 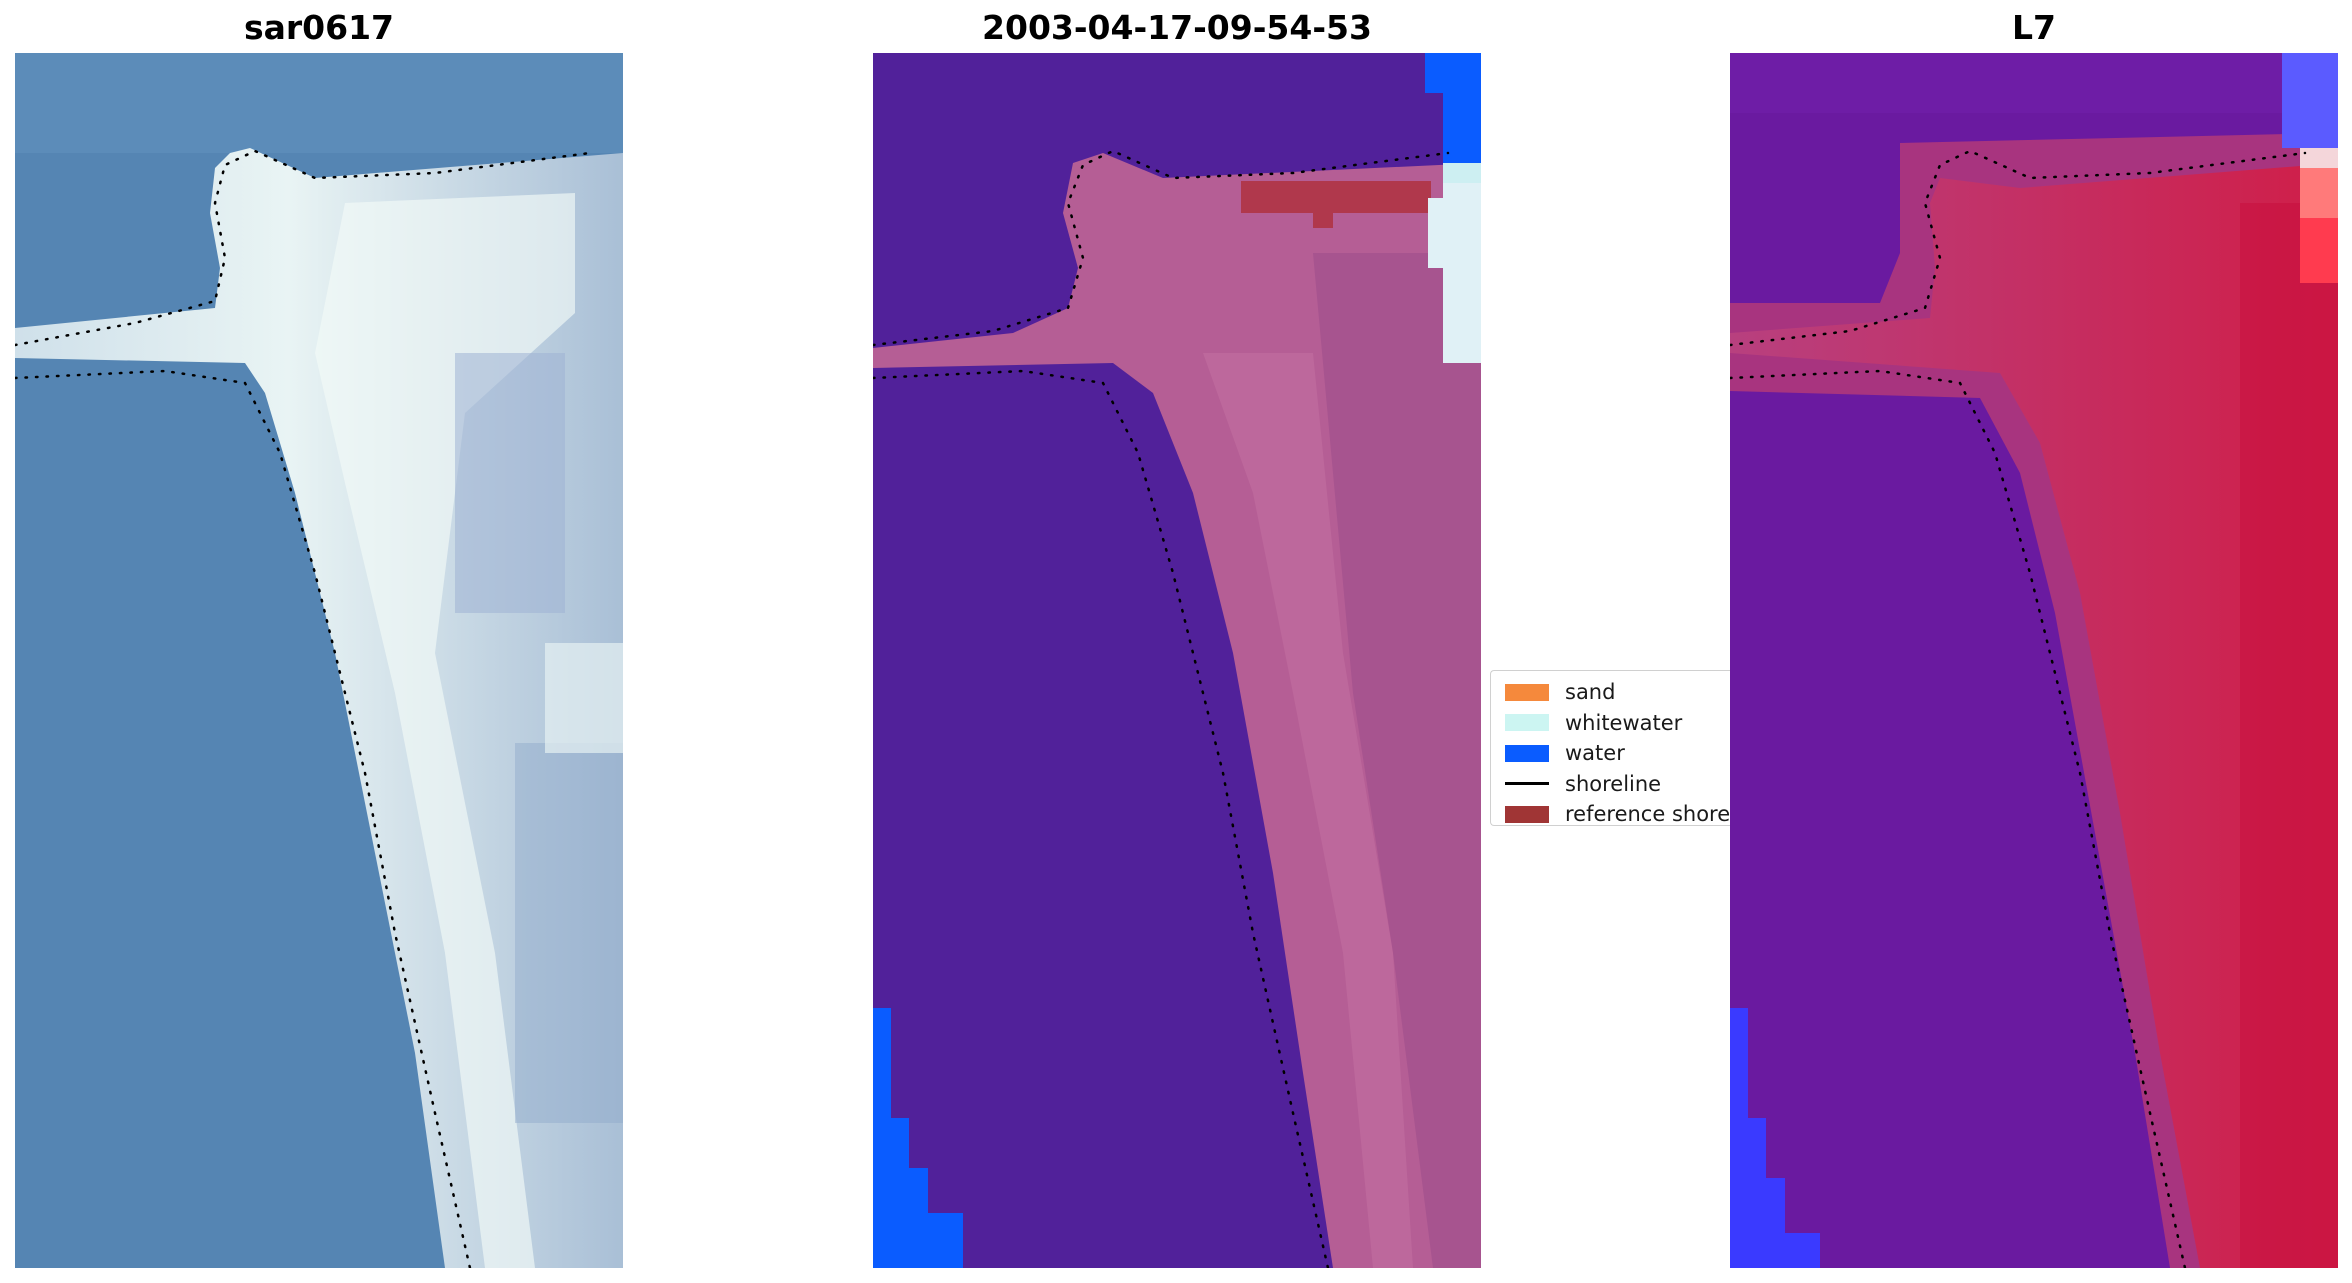 What do you see at coordinates (1177, 27) in the screenshot?
I see `panel-title-classification: 2003-04-17-09-54-53` at bounding box center [1177, 27].